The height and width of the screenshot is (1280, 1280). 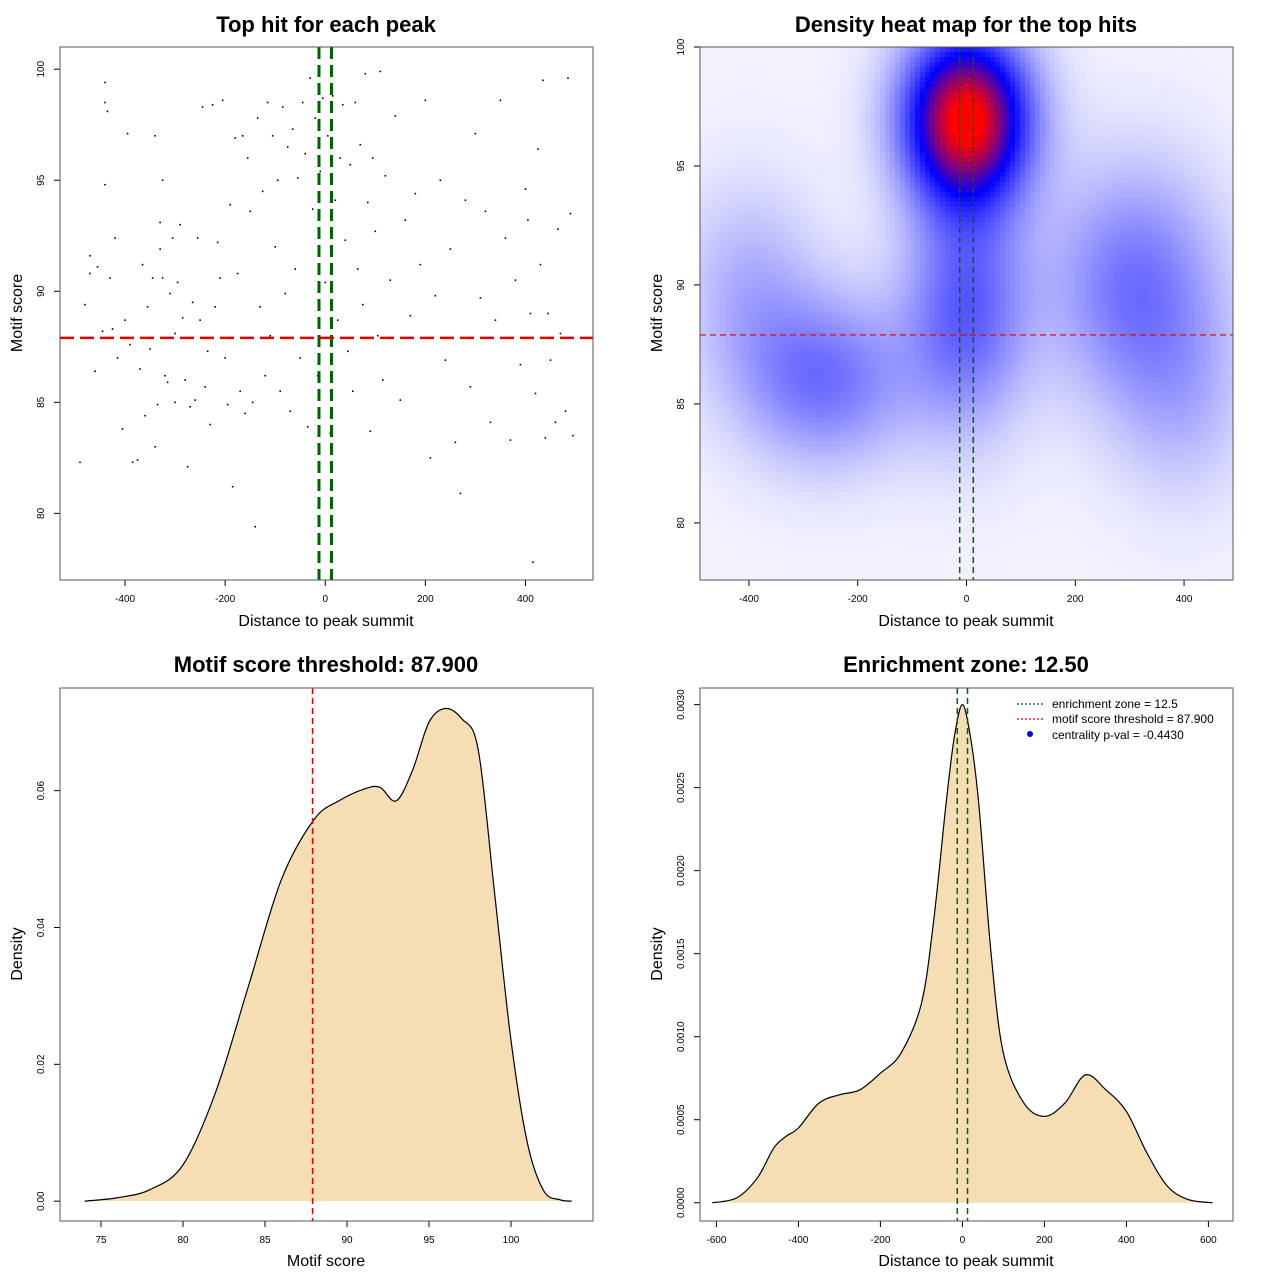 I want to click on y-tick-label: 95, so click(x=41, y=180).